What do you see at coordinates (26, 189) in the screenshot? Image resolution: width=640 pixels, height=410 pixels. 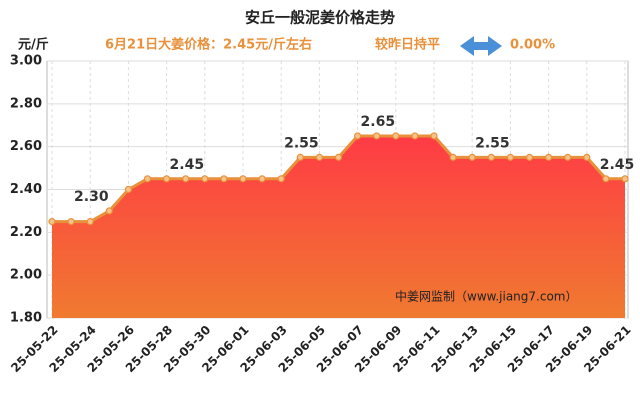 I see `y-tick-label: 2.40` at bounding box center [26, 189].